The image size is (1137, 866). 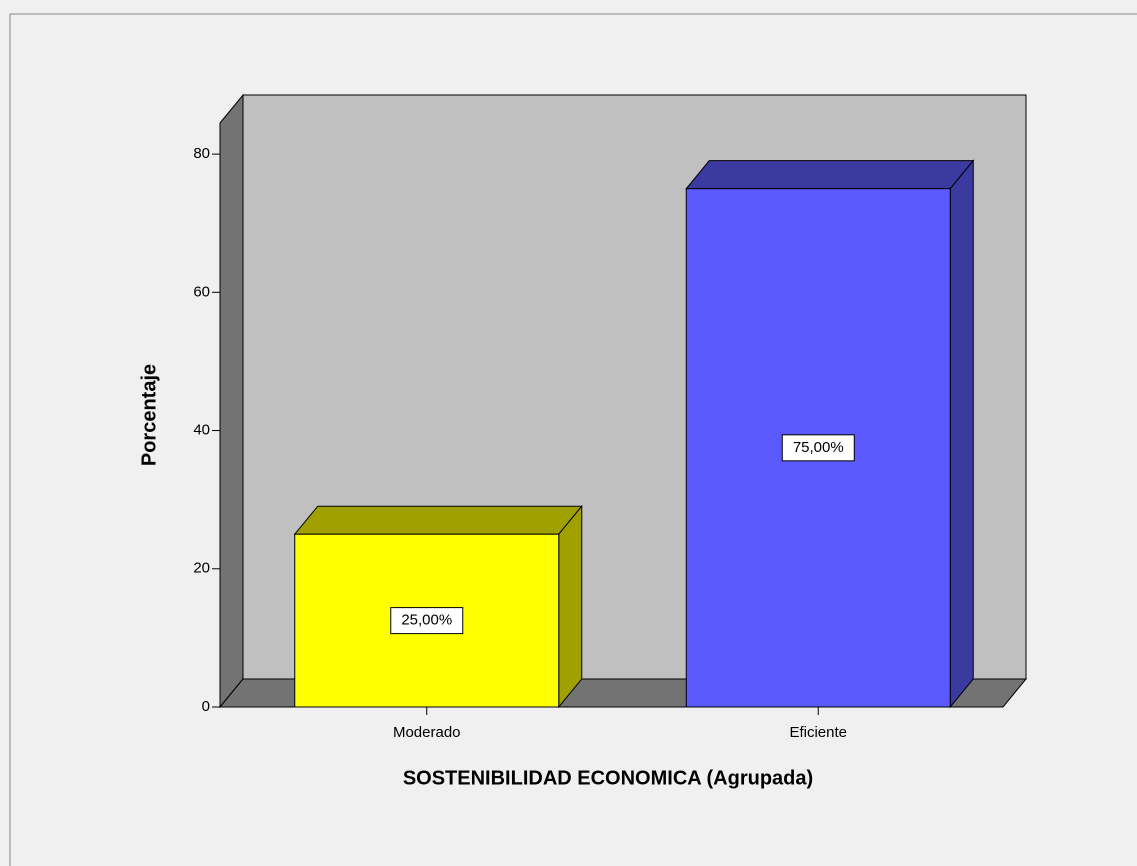 What do you see at coordinates (201, 430) in the screenshot?
I see `y-tick-label: 40` at bounding box center [201, 430].